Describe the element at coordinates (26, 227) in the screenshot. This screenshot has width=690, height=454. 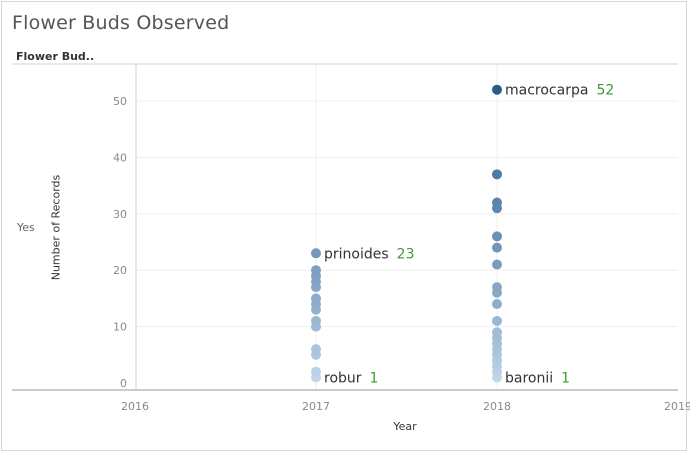
I see `row-value-label: Yes` at that location.